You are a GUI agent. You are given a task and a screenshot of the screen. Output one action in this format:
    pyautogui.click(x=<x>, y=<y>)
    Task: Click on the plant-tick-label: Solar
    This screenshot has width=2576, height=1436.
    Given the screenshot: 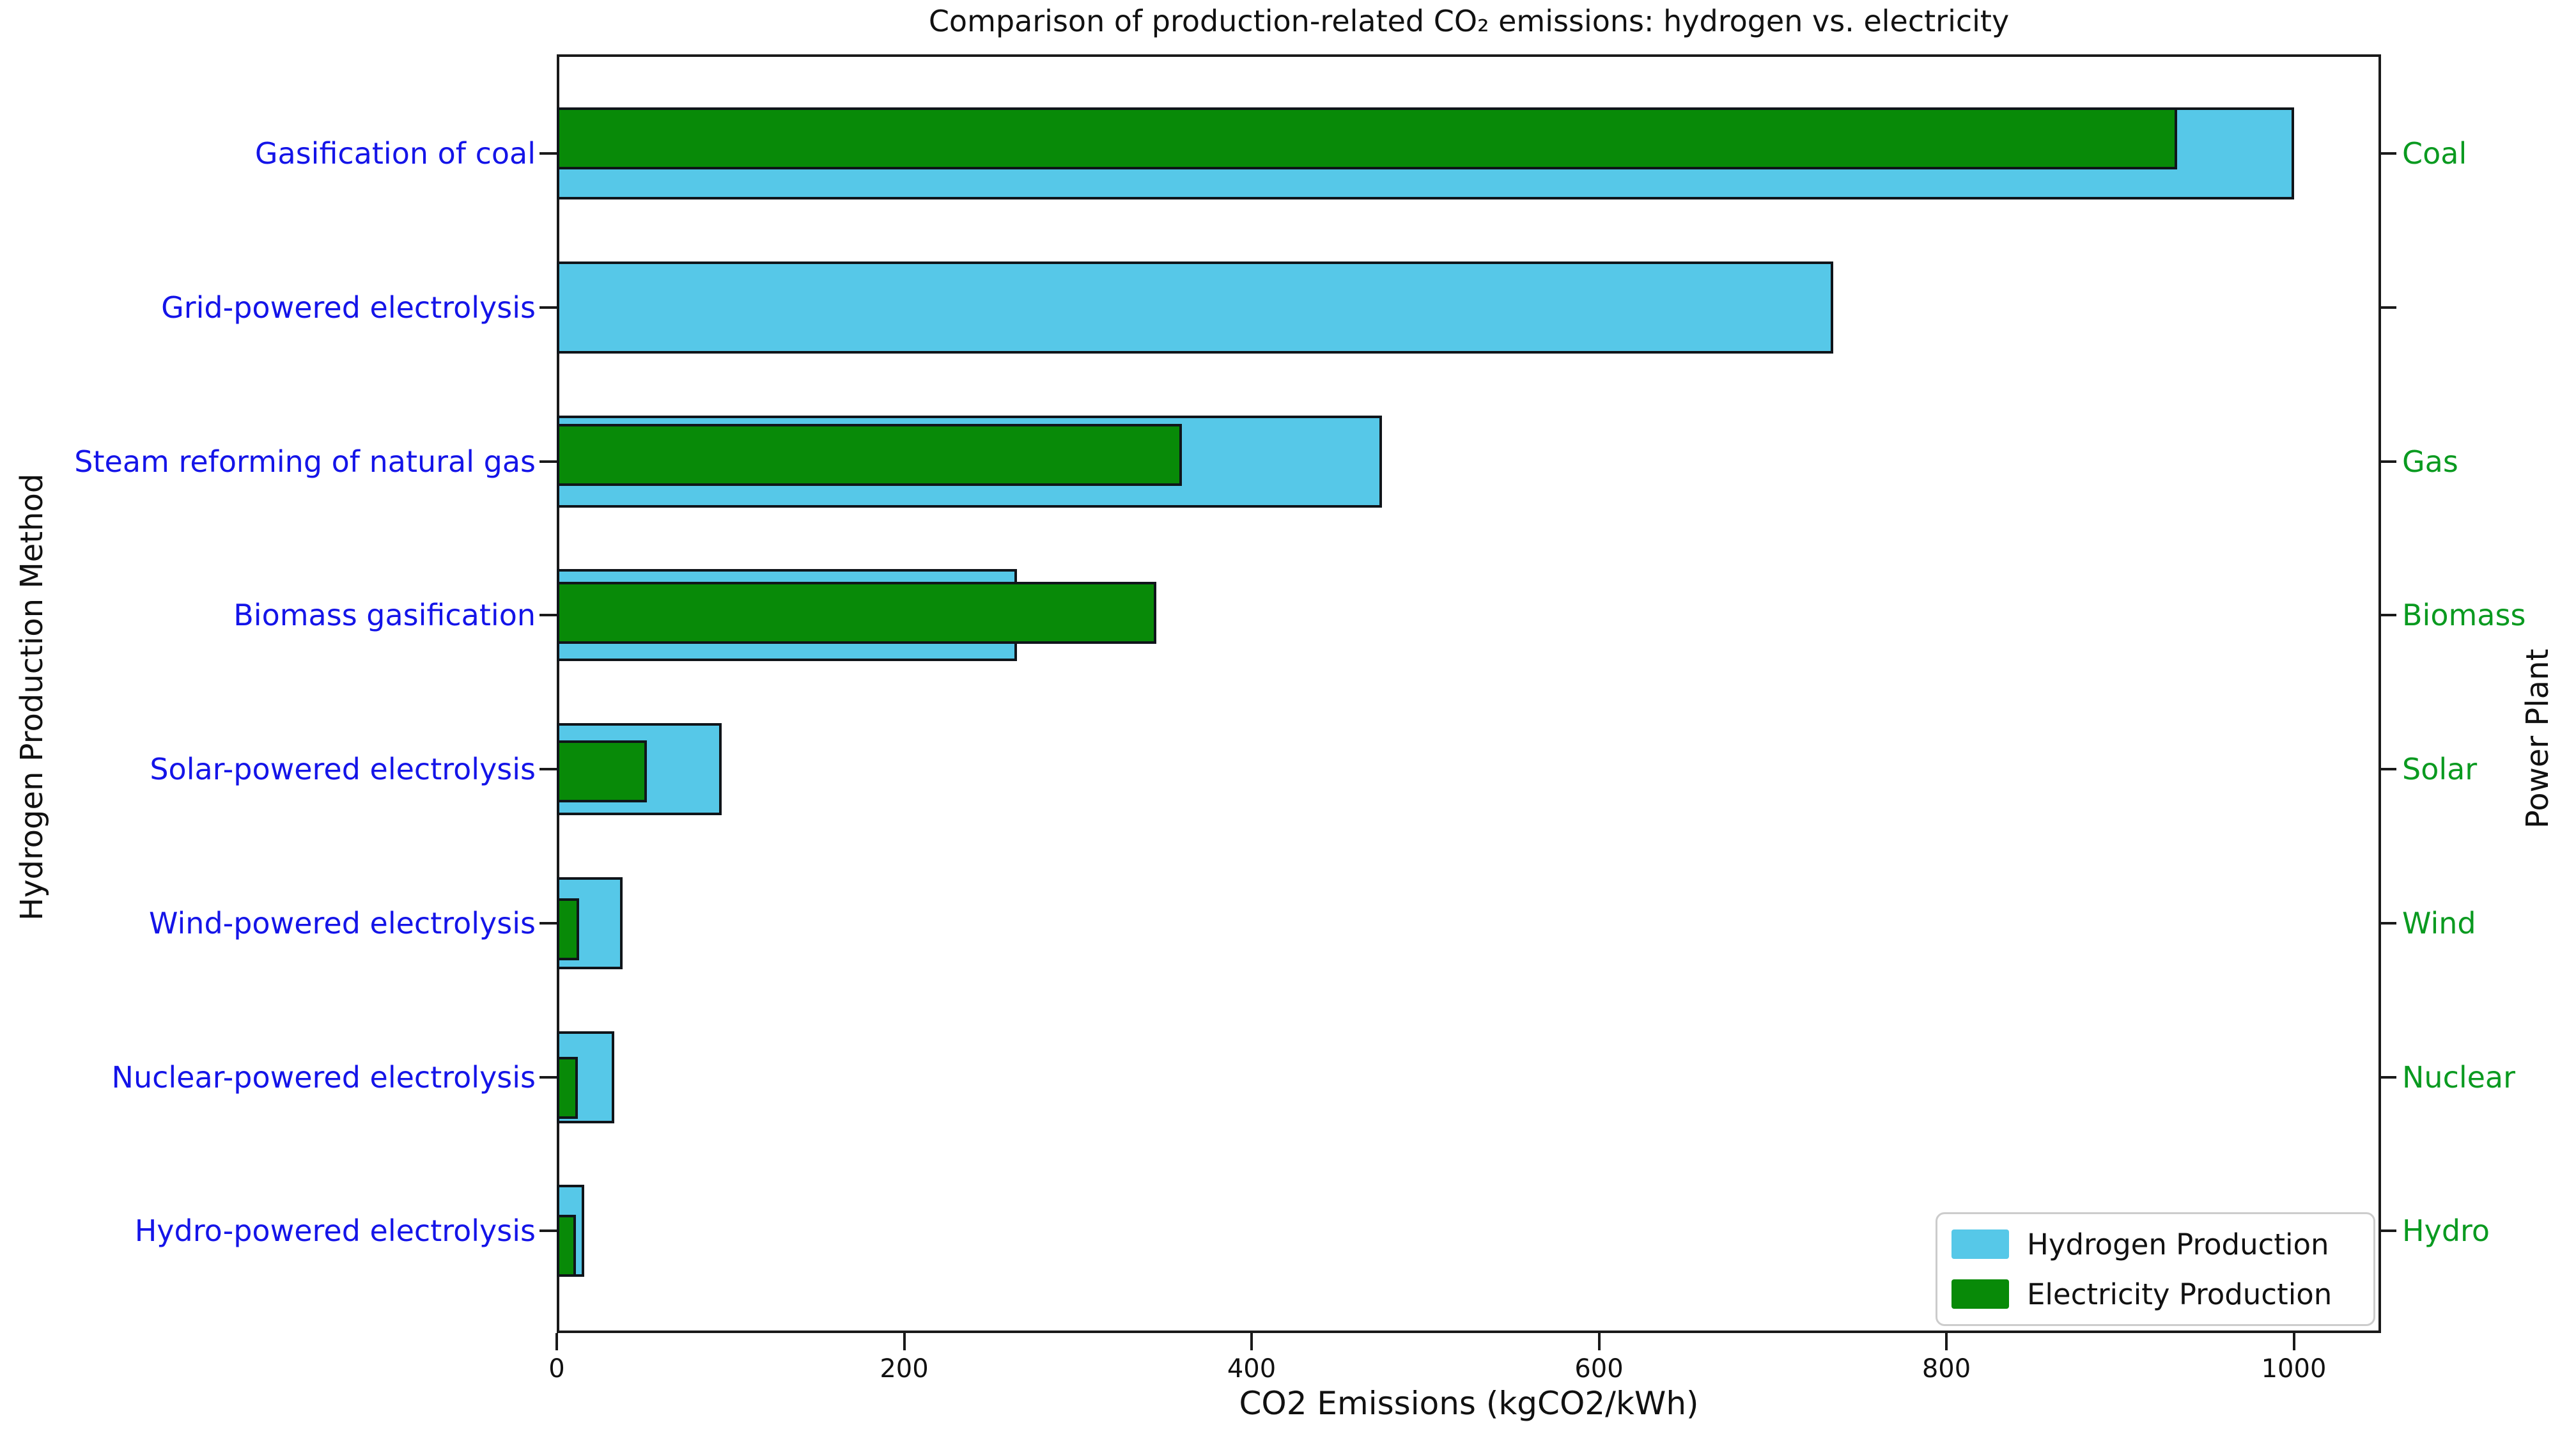 What is the action you would take?
    pyautogui.click(x=2440, y=769)
    